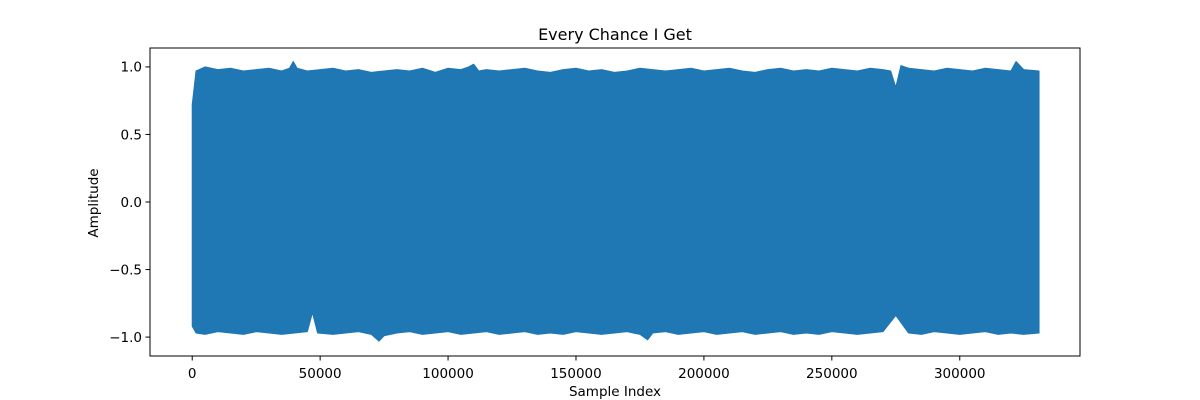 The image size is (1200, 400). What do you see at coordinates (125, 270) in the screenshot?
I see `y-tick-label: −0.5` at bounding box center [125, 270].